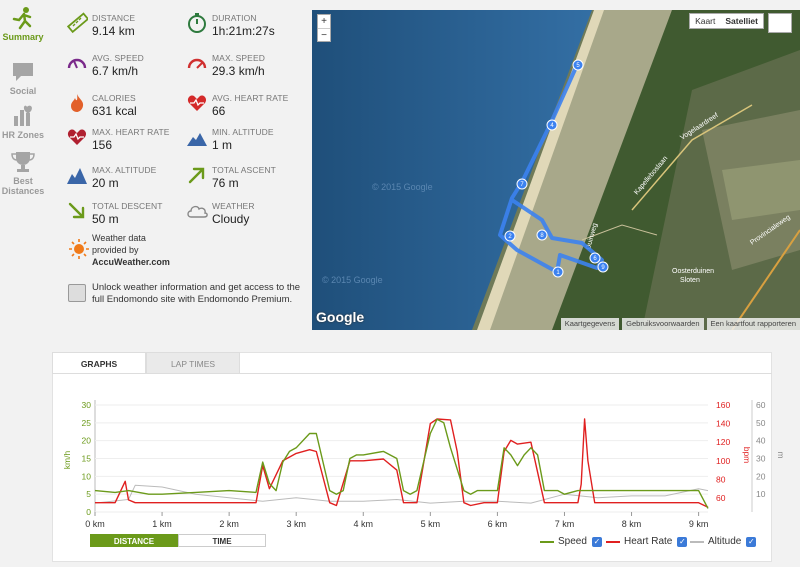 The width and height of the screenshot is (800, 567). Describe the element at coordinates (244, 170) in the screenshot. I see `stat-label: TOTAL ASCENT` at that location.